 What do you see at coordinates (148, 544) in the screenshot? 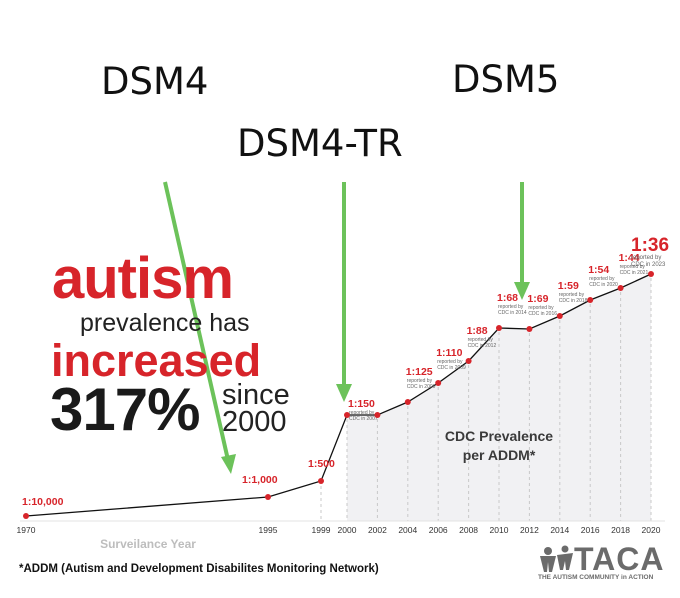
I see `x-axis-label: Surveilance Year` at bounding box center [148, 544].